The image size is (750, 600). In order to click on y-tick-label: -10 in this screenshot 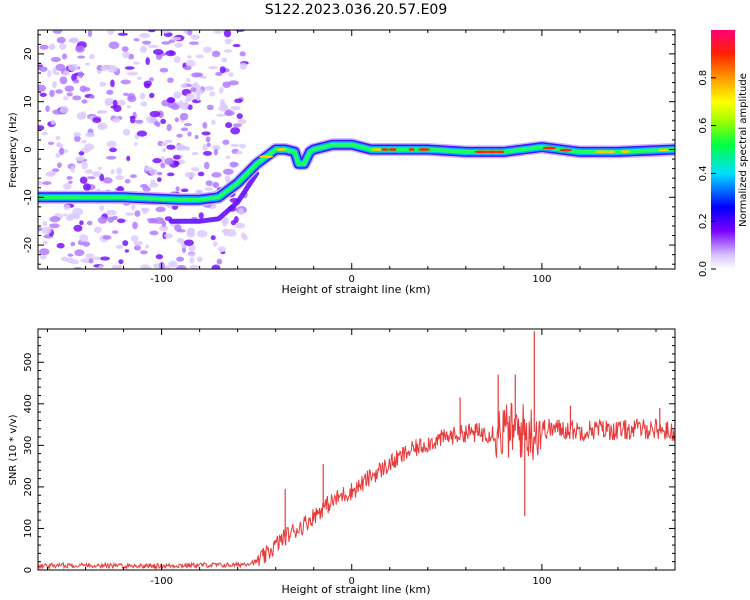, I will do `click(28, 197)`.